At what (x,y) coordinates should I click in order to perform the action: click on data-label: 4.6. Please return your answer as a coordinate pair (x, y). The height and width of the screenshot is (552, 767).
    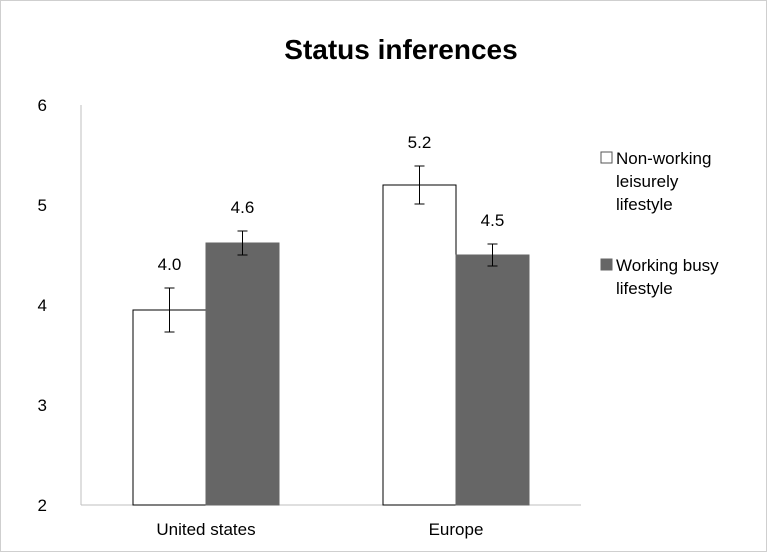
    Looking at the image, I should click on (243, 207).